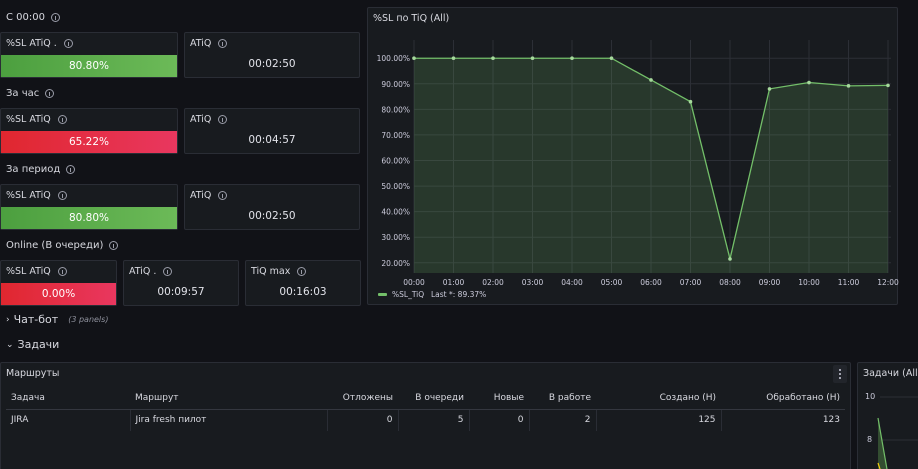  Describe the element at coordinates (454, 282) in the screenshot. I see `x-tick-label: 01:00` at that location.